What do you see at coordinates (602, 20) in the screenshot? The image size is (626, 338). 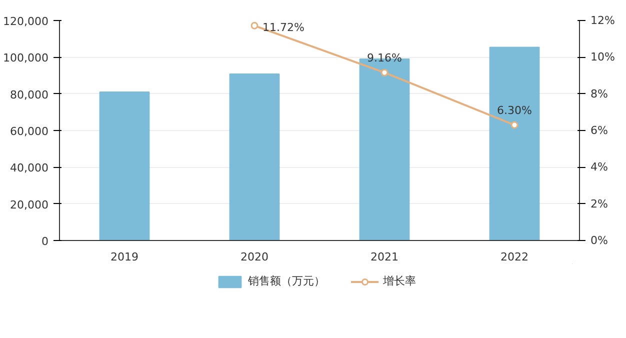 I see `y2-tick-label: 12%` at bounding box center [602, 20].